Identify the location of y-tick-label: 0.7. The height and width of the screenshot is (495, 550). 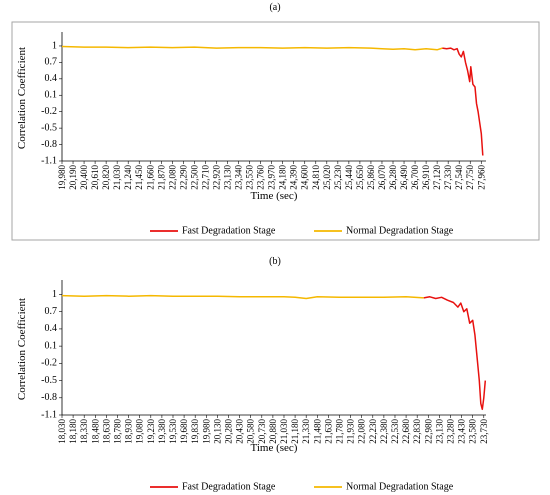
(51, 311).